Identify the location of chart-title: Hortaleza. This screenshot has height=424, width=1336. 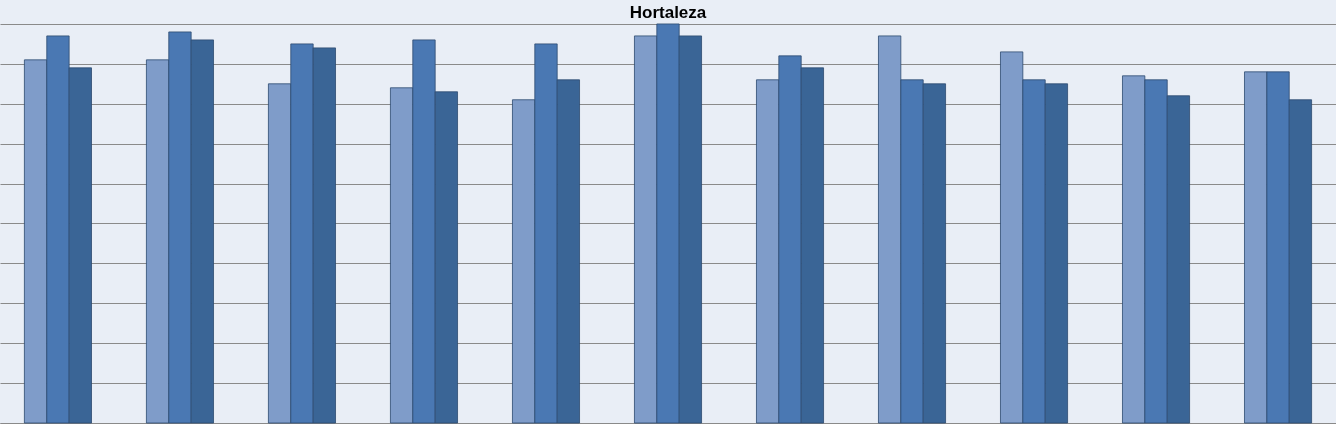
(668, 12).